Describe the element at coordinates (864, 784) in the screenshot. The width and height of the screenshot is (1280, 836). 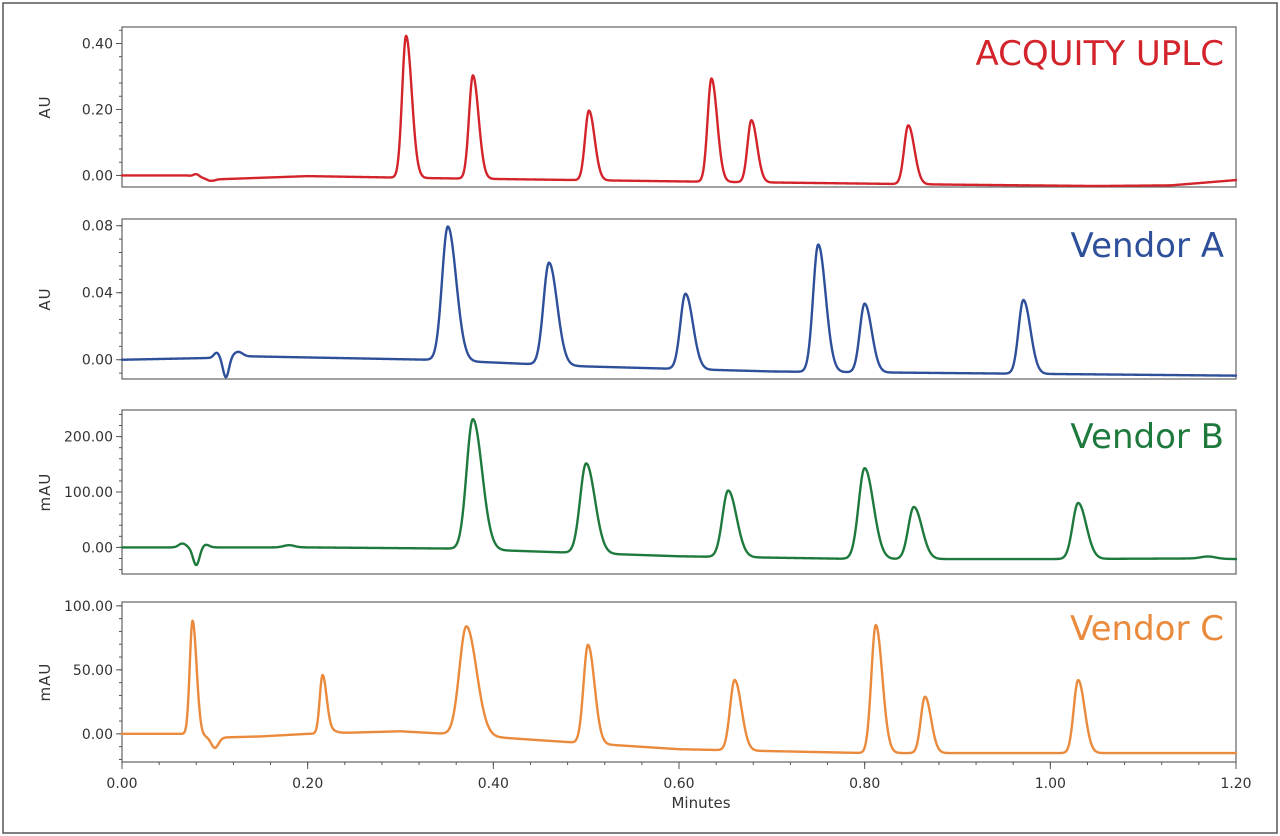
I see `x-tick-label: 0.80` at that location.